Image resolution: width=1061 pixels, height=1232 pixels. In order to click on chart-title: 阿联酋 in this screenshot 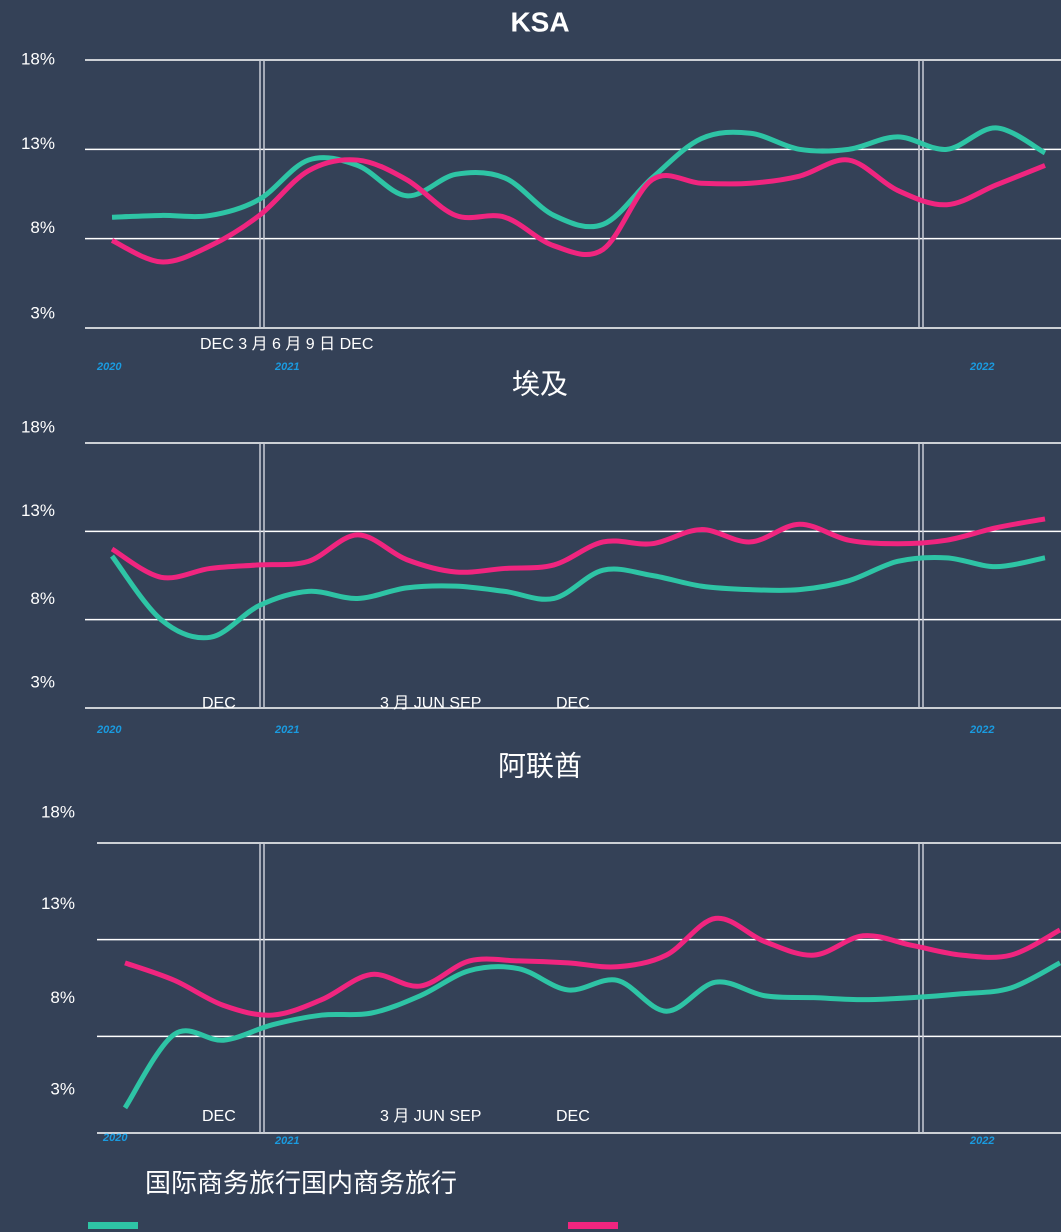, I will do `click(540, 766)`.